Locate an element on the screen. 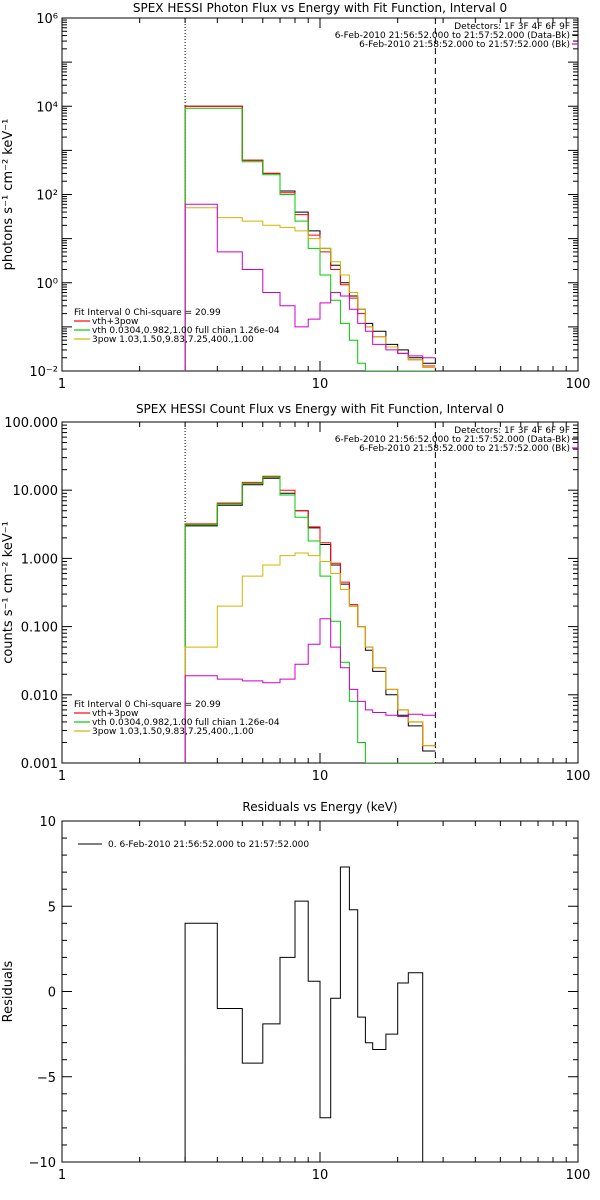 The width and height of the screenshot is (600, 1200). y-tick-label: 5 is located at coordinates (52, 907).